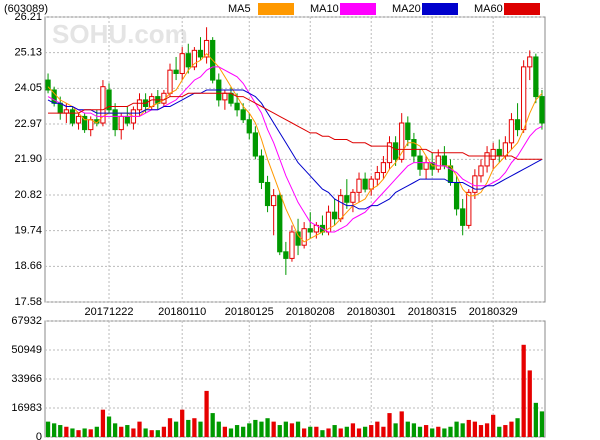  Describe the element at coordinates (371, 312) in the screenshot. I see `x-tick-label: 20180301` at that location.